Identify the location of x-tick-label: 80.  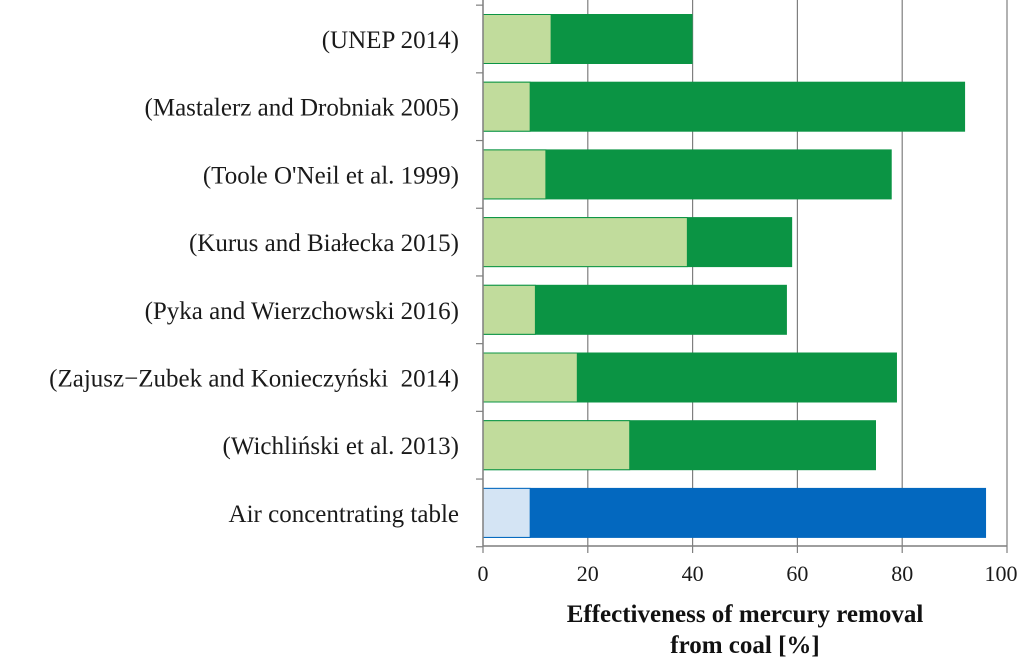
(902, 573).